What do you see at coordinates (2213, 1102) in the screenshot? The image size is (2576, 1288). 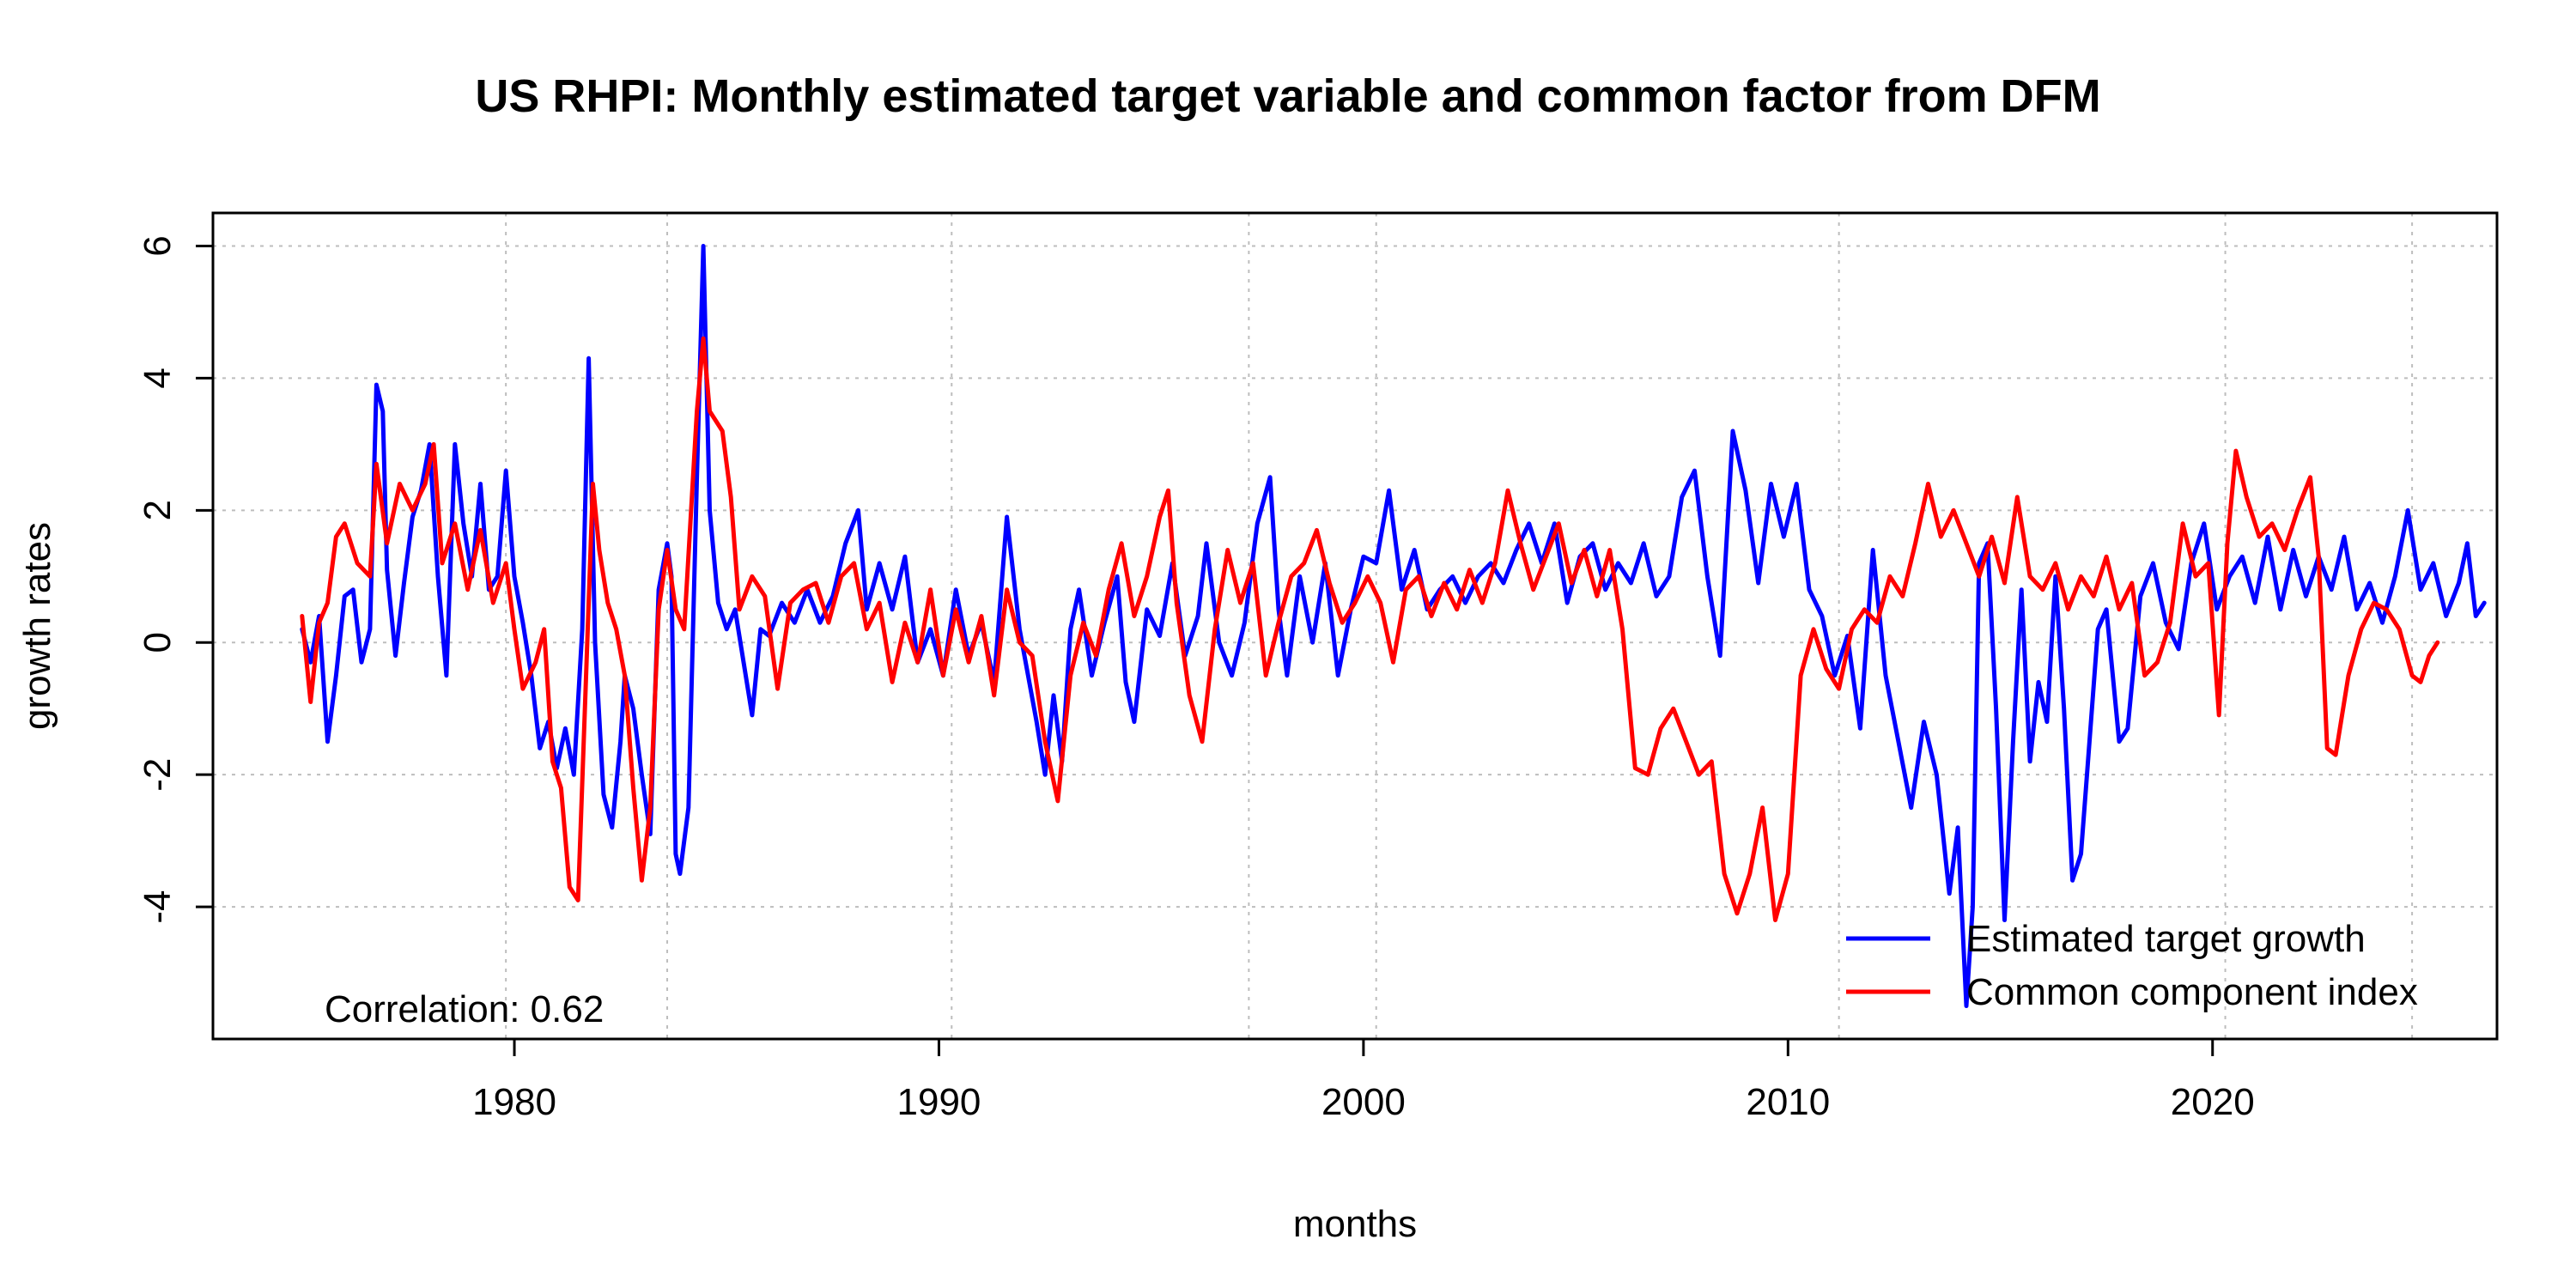 I see `x-tick-label: 2020` at bounding box center [2213, 1102].